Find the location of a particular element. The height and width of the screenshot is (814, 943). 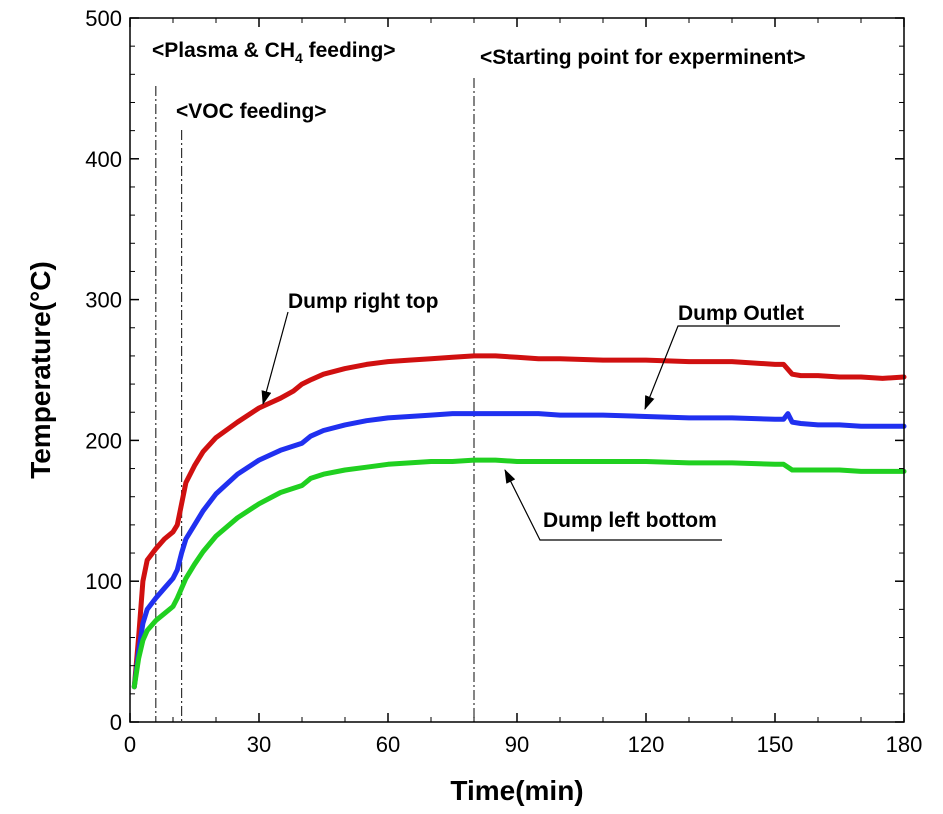

label-dump-right-top: Dump right top is located at coordinates (363, 301).